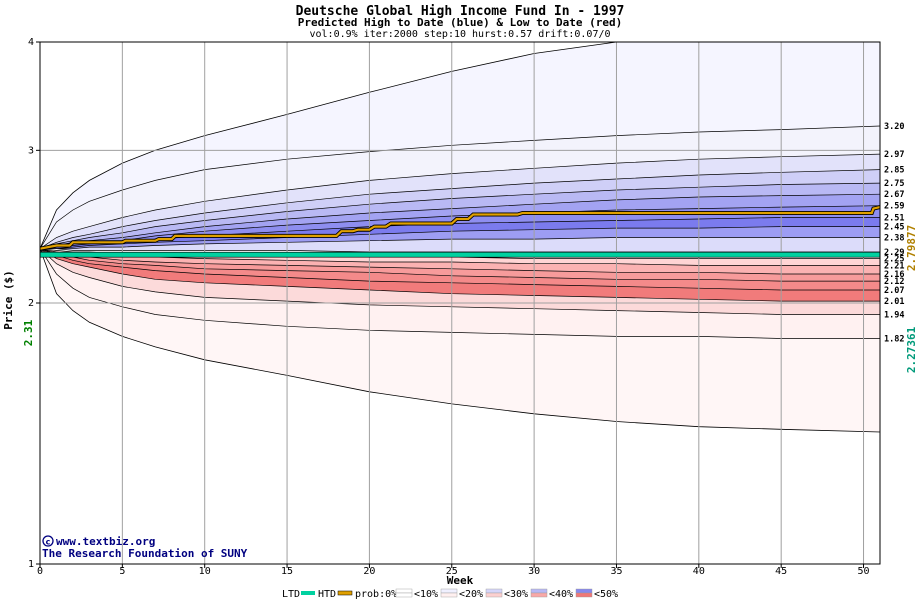 This screenshot has height=600, width=920. I want to click on x-tick-label: 50, so click(864, 571).